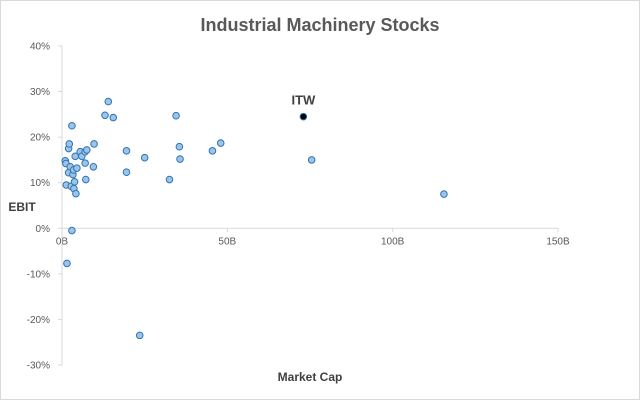 This screenshot has height=400, width=640. Describe the element at coordinates (38, 274) in the screenshot. I see `y-tick-label: -10%` at that location.